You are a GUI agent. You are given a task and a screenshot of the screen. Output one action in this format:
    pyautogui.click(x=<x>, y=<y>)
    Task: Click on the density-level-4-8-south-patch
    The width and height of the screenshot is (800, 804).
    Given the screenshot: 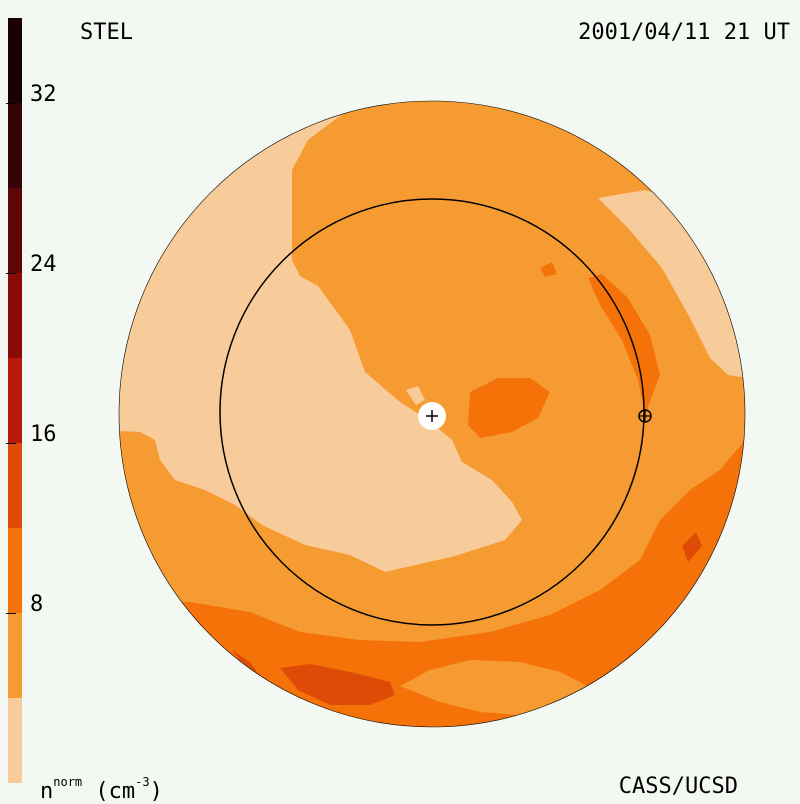 What is the action you would take?
    pyautogui.click(x=497, y=687)
    